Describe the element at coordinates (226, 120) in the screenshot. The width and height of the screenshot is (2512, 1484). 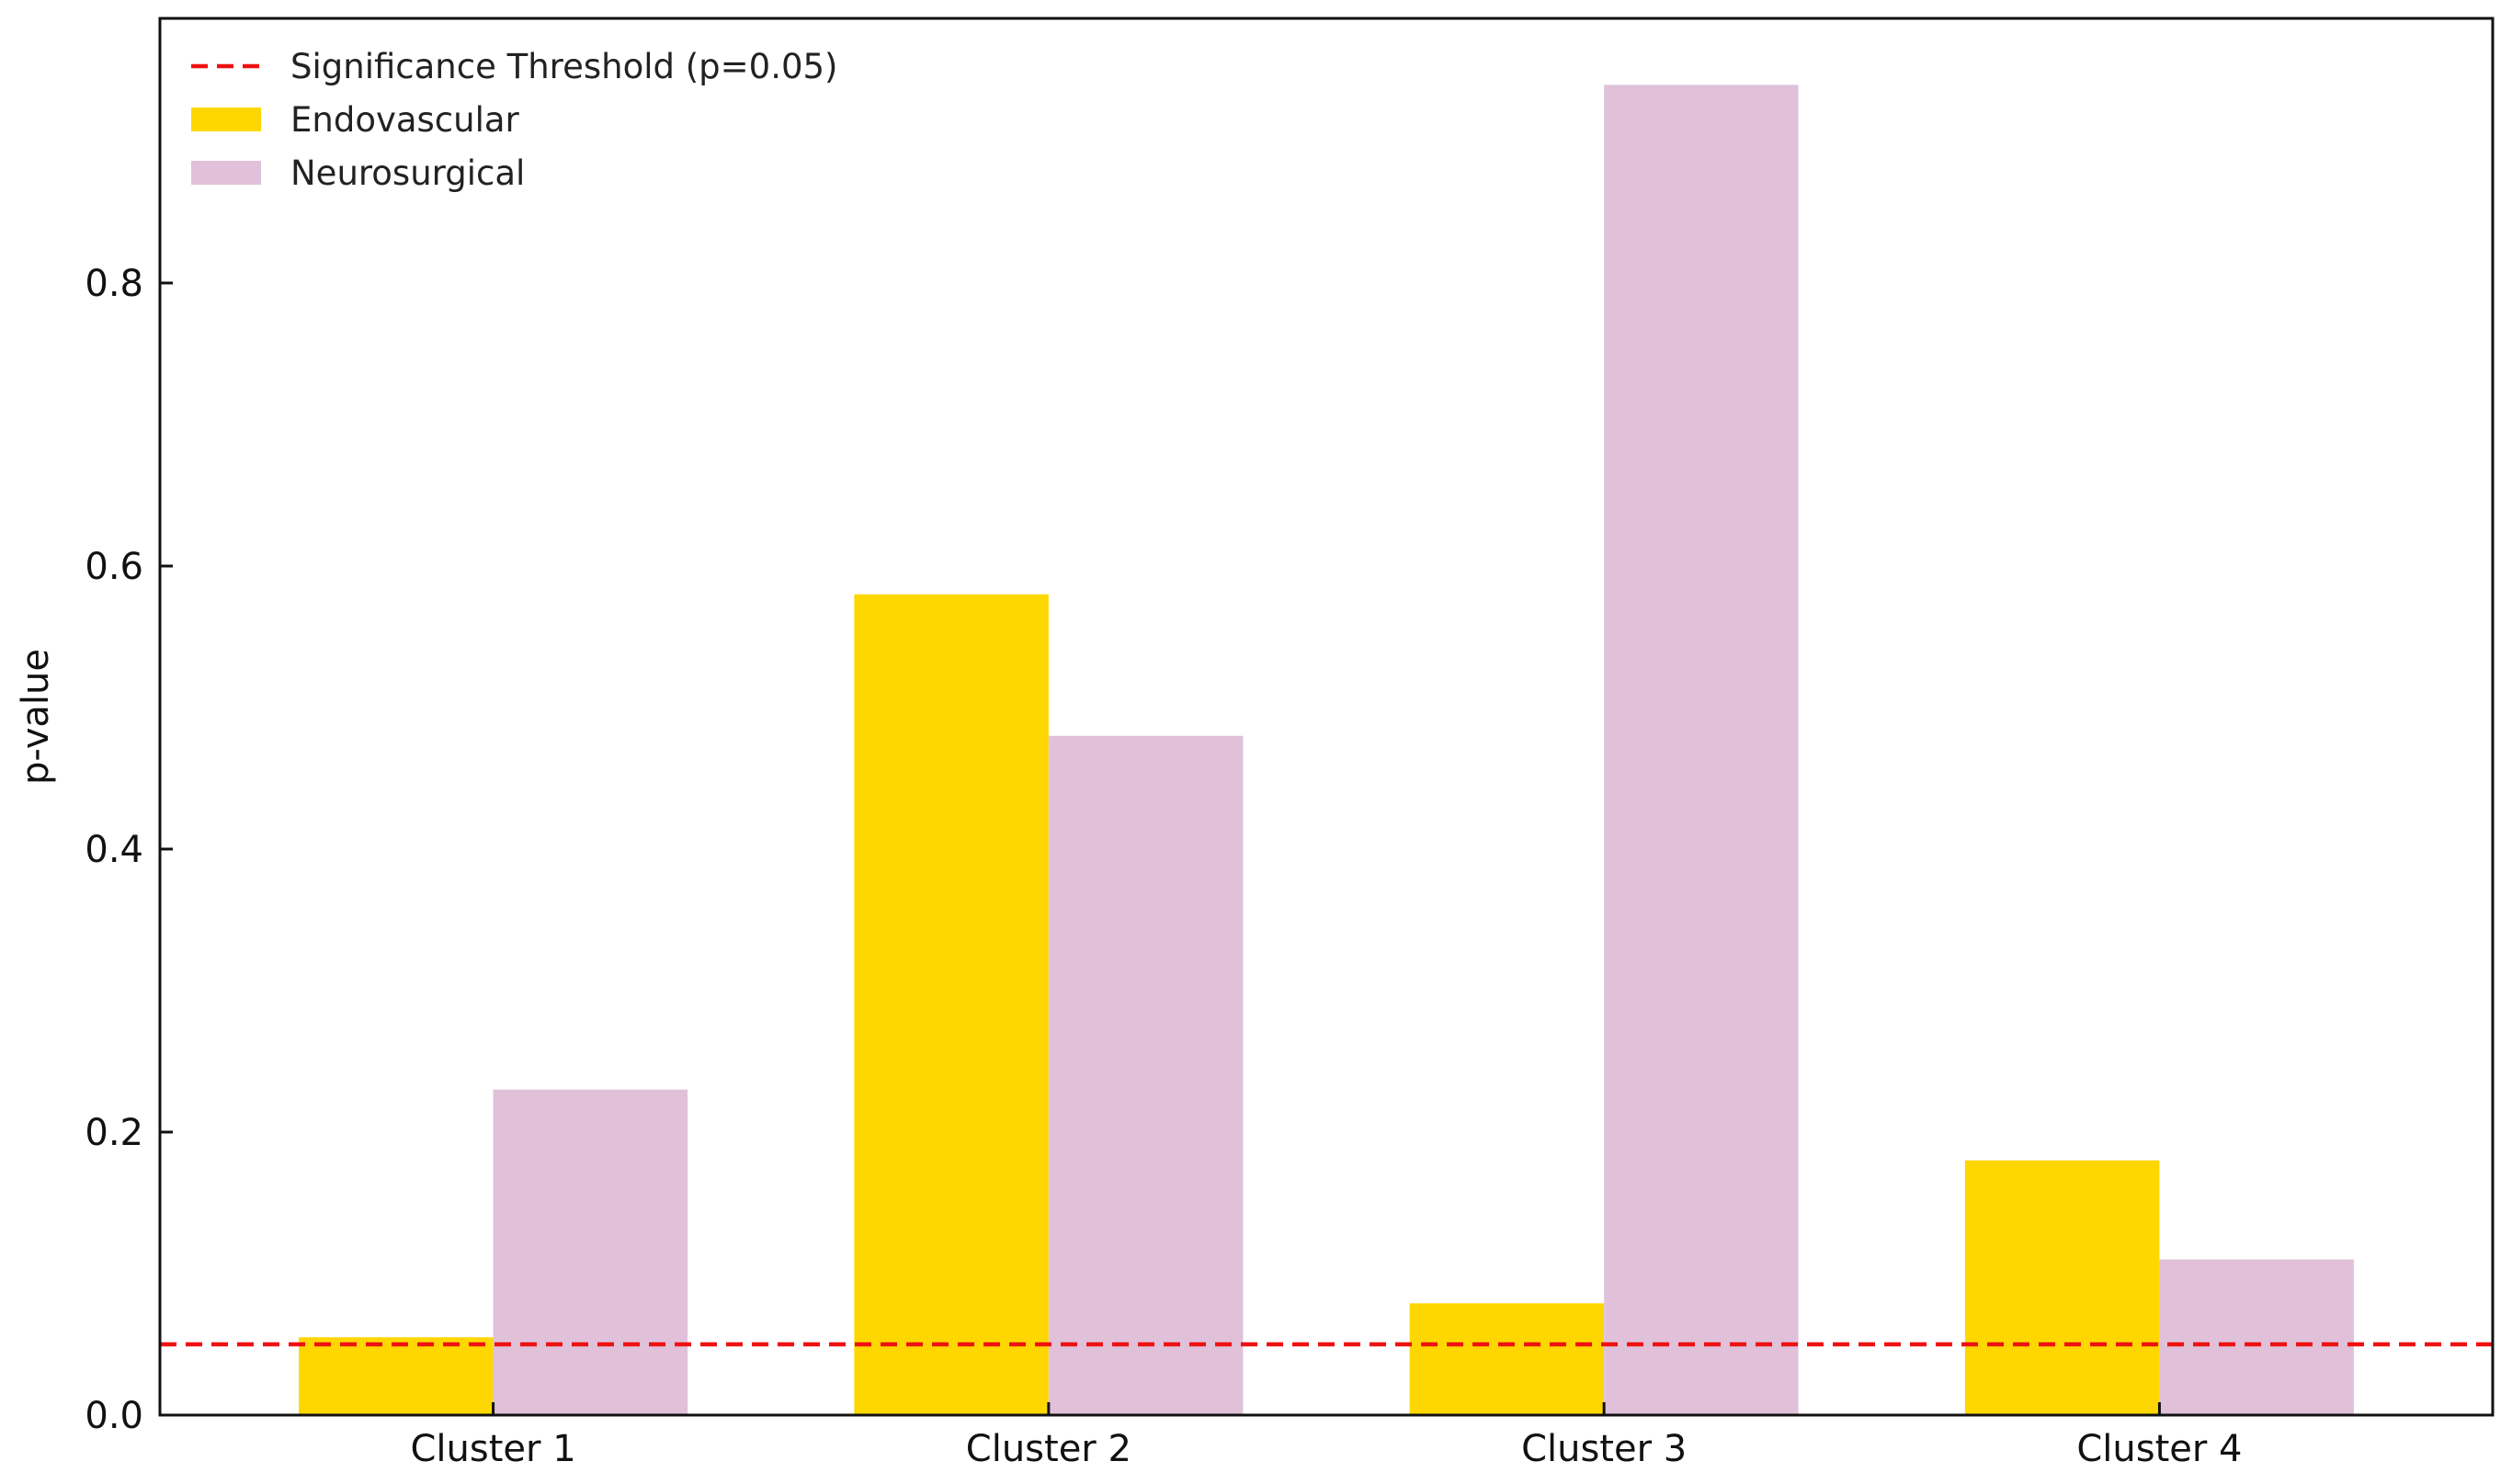
I see `legend-endovascular-swatch` at that location.